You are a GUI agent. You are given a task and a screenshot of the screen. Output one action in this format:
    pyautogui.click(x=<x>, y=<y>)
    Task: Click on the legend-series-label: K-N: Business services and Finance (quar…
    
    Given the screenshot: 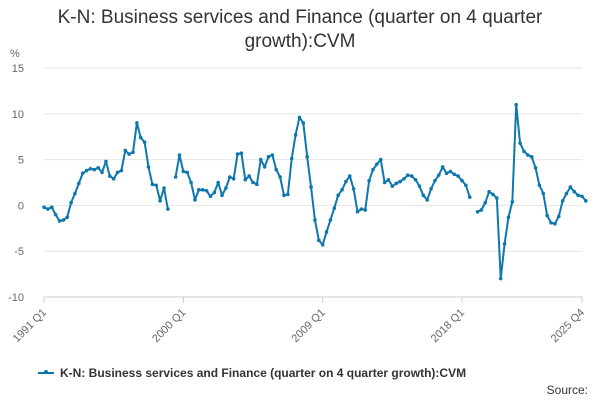 What is the action you would take?
    pyautogui.click(x=263, y=373)
    